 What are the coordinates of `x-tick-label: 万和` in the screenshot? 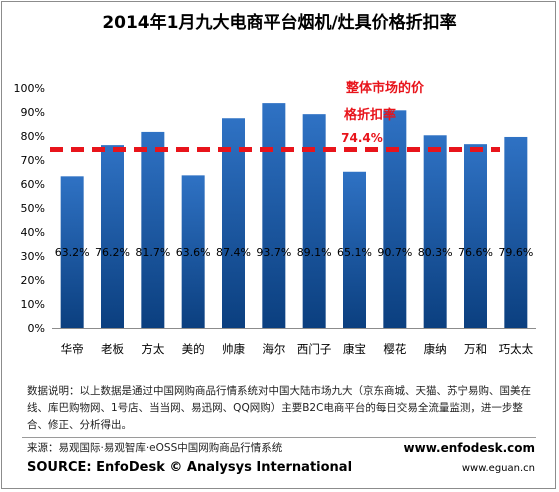 It's located at (475, 349).